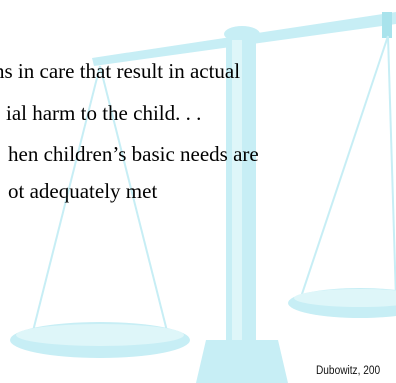  Describe the element at coordinates (104, 113) in the screenshot. I see `text-line-2: ial harm to the child. . .` at that location.